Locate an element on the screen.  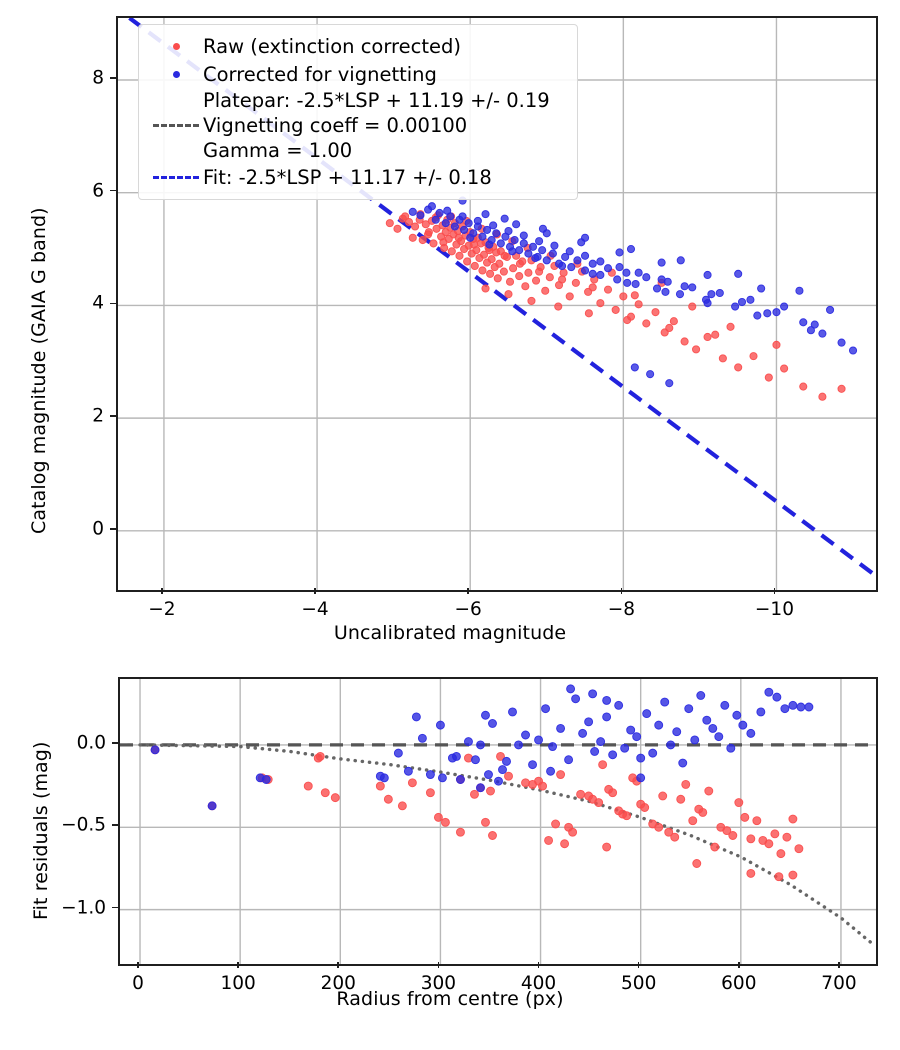
legend-dash-fit is located at coordinates (176, 177).